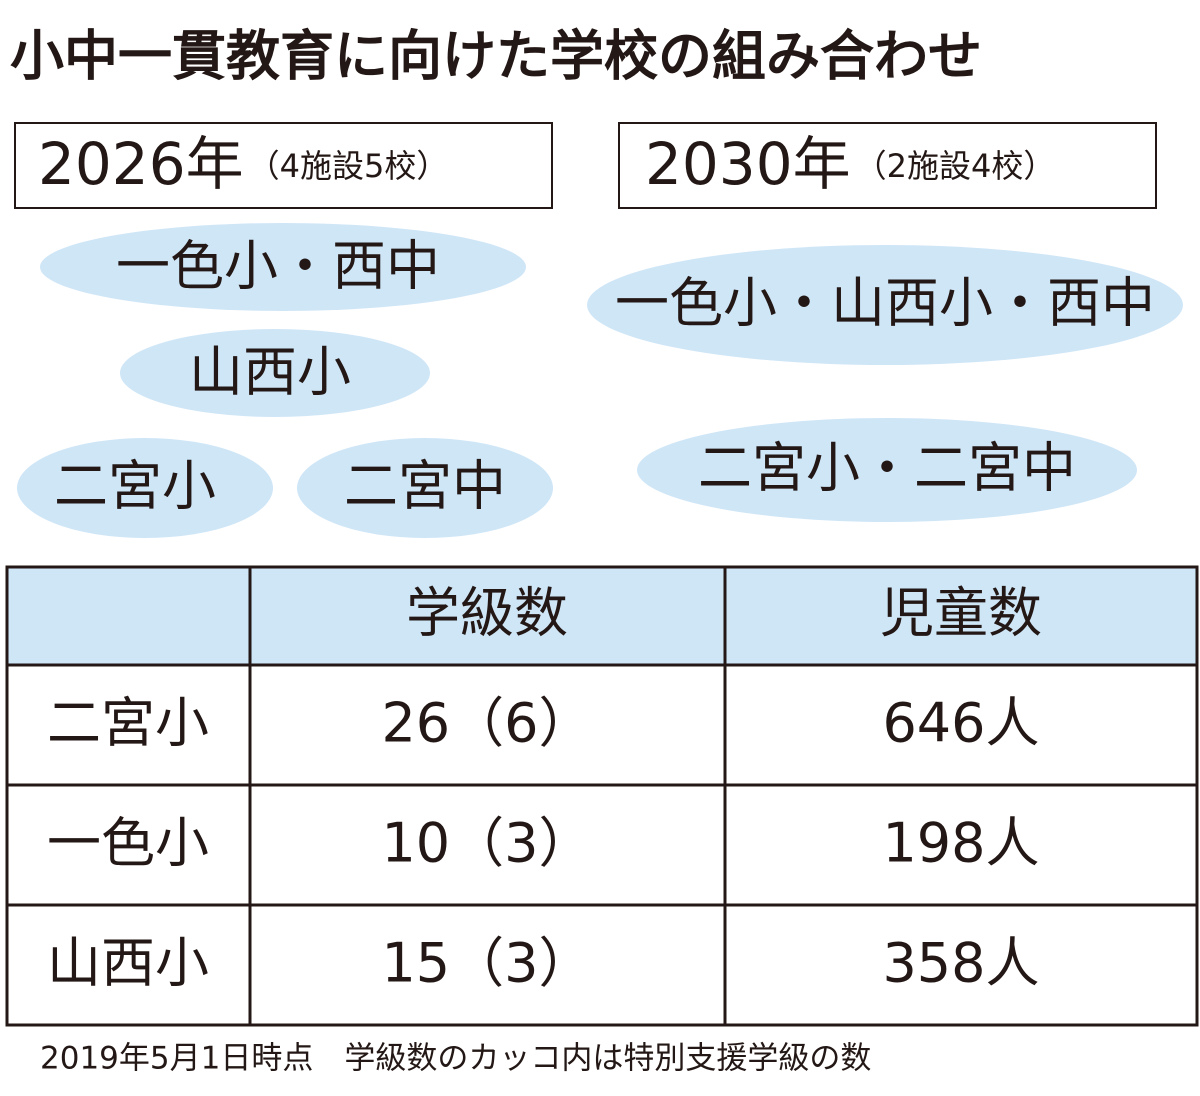 The width and height of the screenshot is (1200, 1096). What do you see at coordinates (960, 963) in the screenshot?
I see `table-cell: 358人` at bounding box center [960, 963].